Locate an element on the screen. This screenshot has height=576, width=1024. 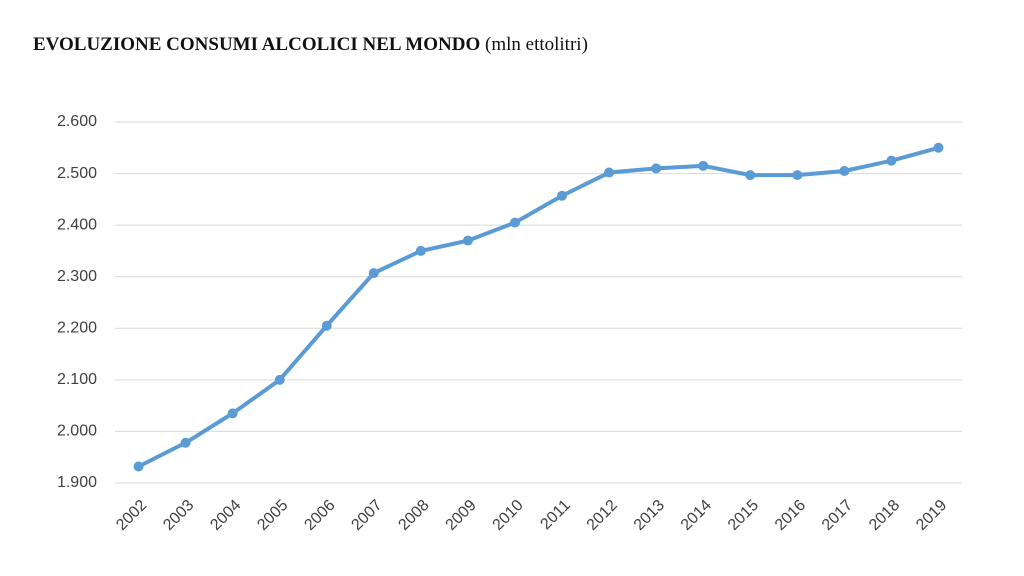
x-tick-label: 2012 is located at coordinates (602, 515).